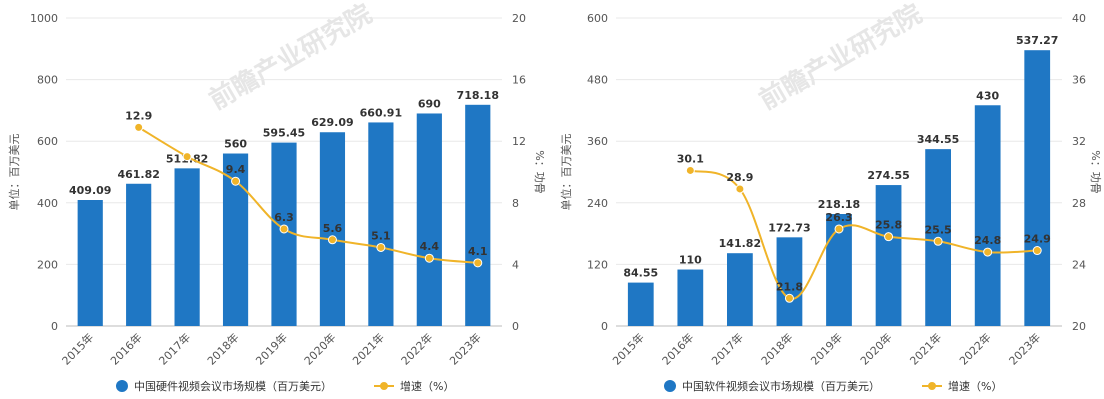 The width and height of the screenshot is (1104, 399). What do you see at coordinates (597, 264) in the screenshot?
I see `sw-y-tick-label: 120` at bounding box center [597, 264].